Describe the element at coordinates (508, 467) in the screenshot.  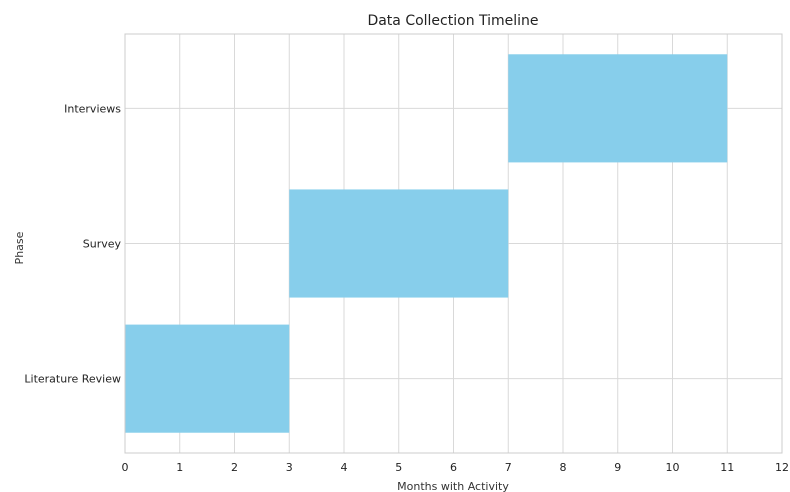
I see `x-tick-label: 7` at that location.